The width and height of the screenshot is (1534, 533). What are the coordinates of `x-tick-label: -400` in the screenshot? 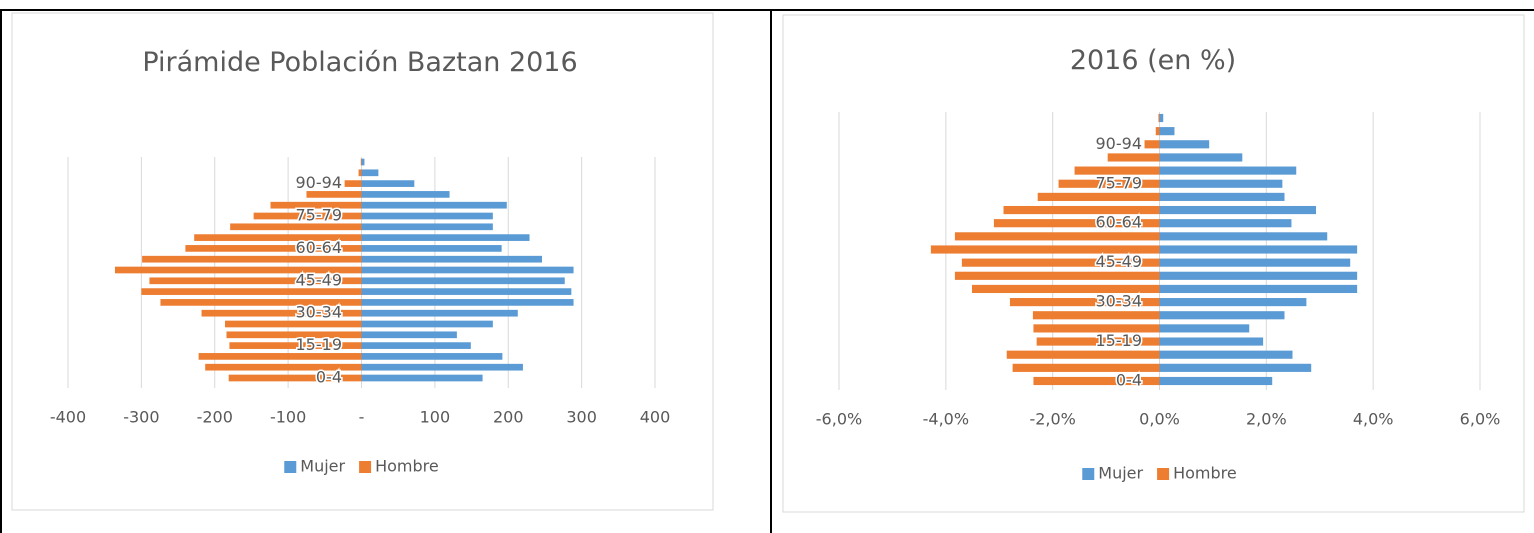 It's located at (68, 417).